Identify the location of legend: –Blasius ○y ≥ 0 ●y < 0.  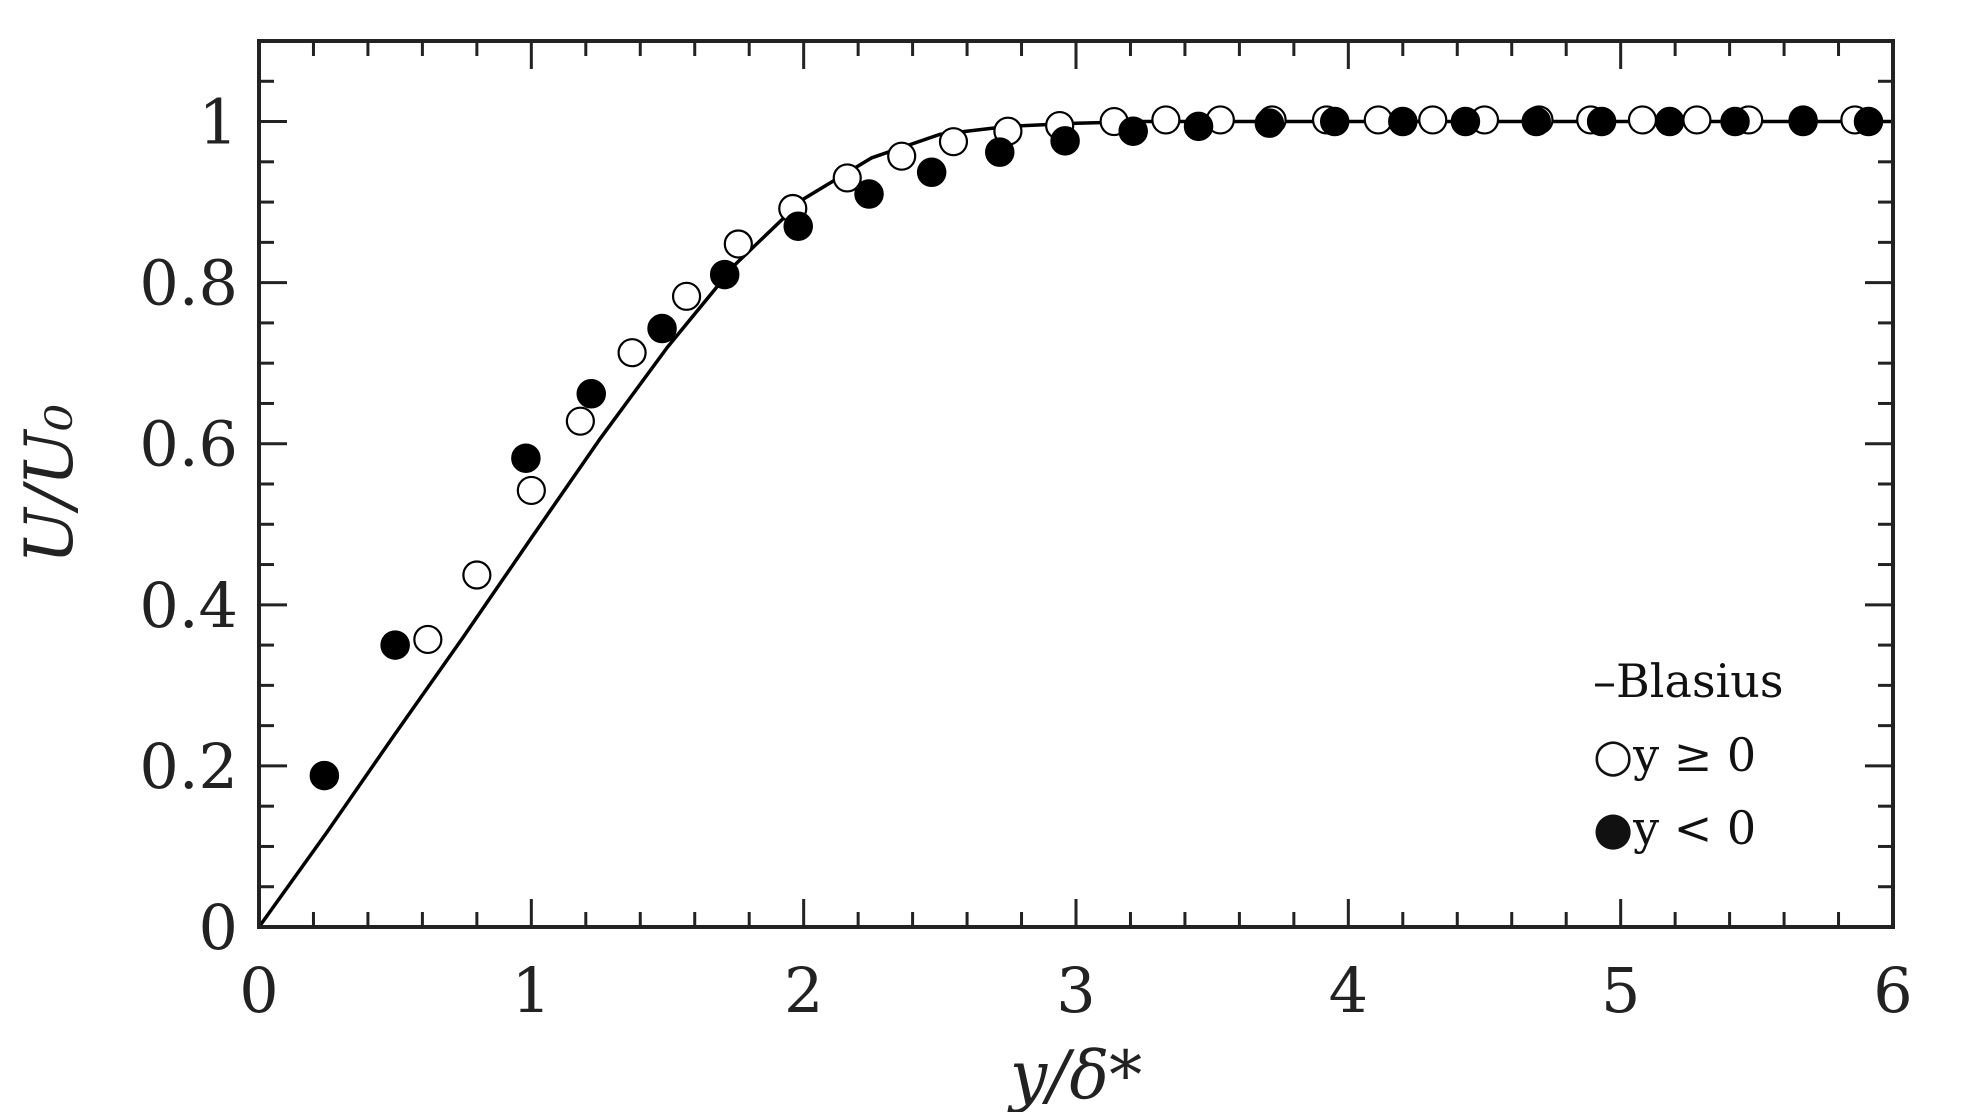
(1688, 754).